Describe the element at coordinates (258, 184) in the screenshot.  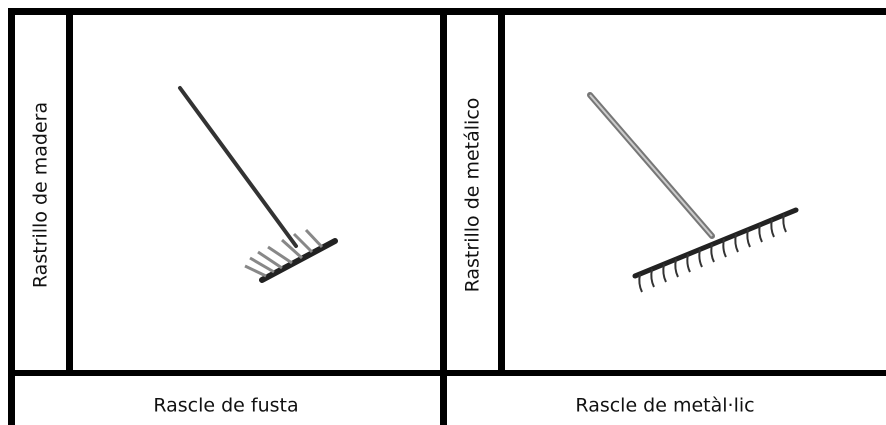
I see `wooden-rake-image` at that location.